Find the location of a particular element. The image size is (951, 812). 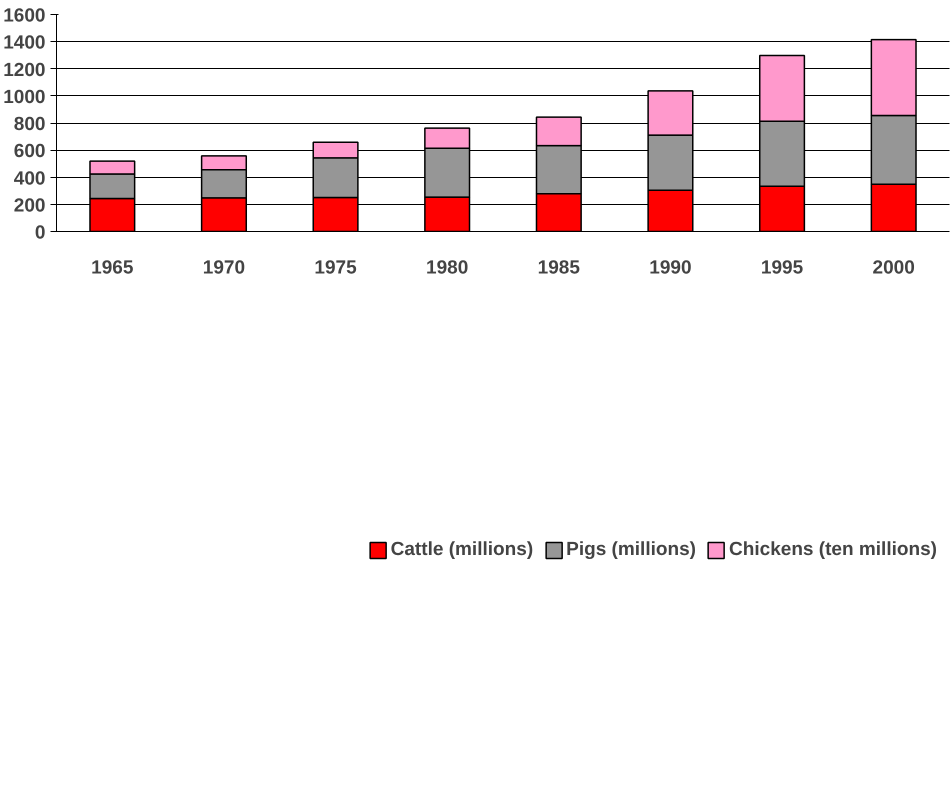

y-tick-label: 1200 is located at coordinates (24, 70).